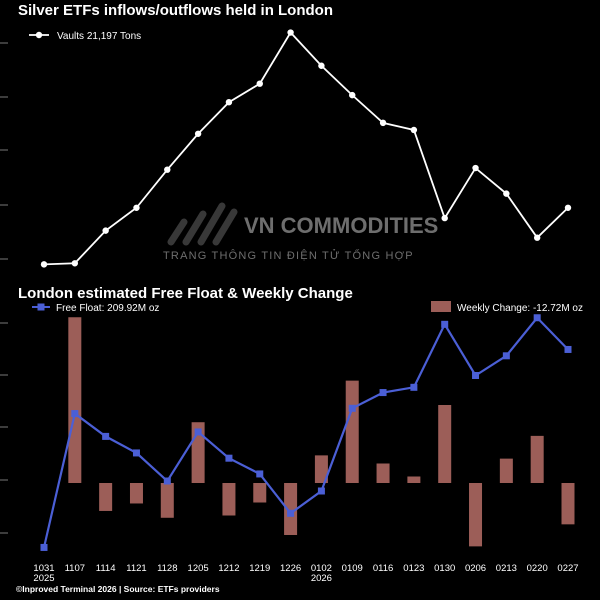  Describe the element at coordinates (383, 568) in the screenshot. I see `x-tick-label-0116: 0116` at that location.